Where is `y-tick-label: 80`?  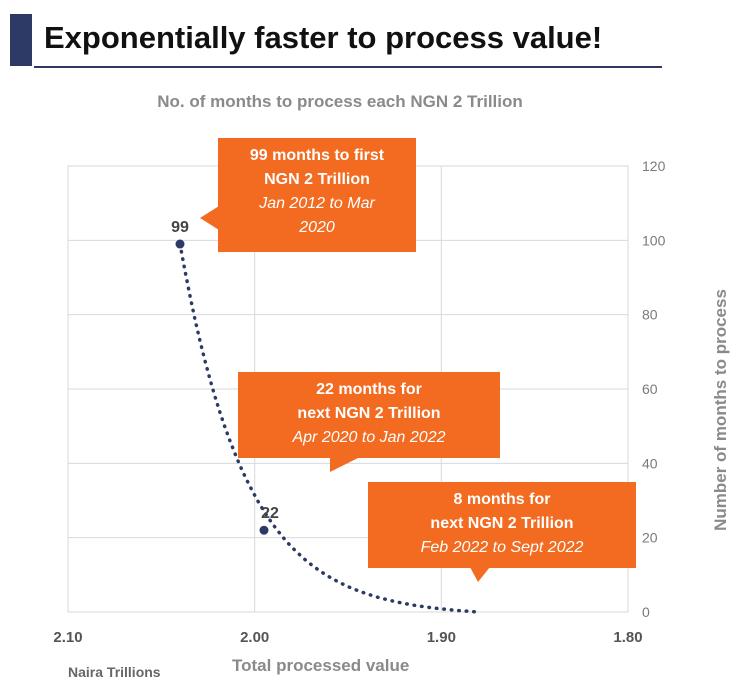 y-tick-label: 80 is located at coordinates (650, 315).